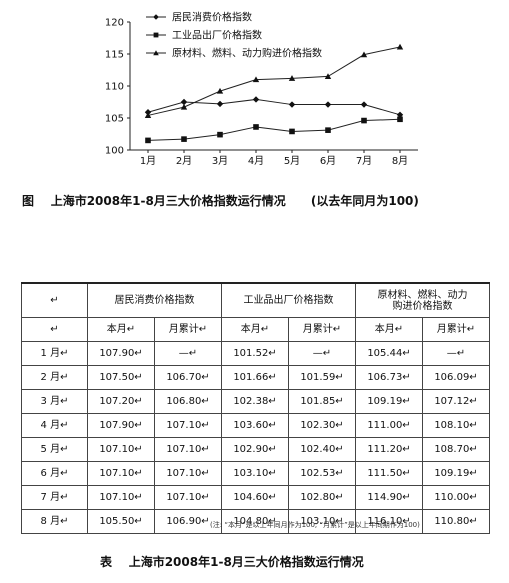 The width and height of the screenshot is (509, 583). What do you see at coordinates (322, 497) in the screenshot?
I see `value-cell: 102.80↵` at bounding box center [322, 497].